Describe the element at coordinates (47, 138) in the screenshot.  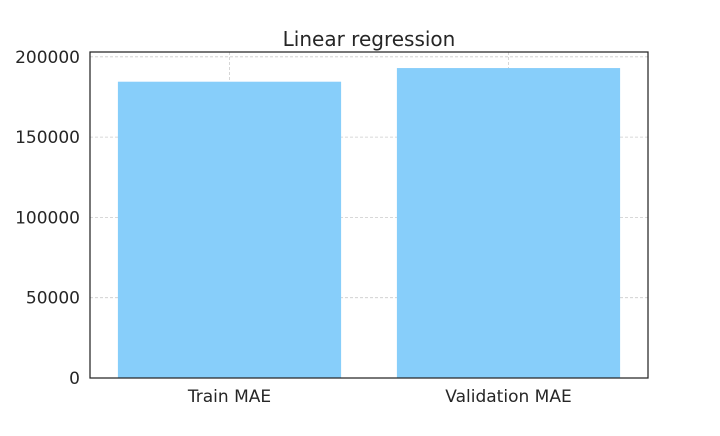
I see `y-tick-label: 150000` at that location.